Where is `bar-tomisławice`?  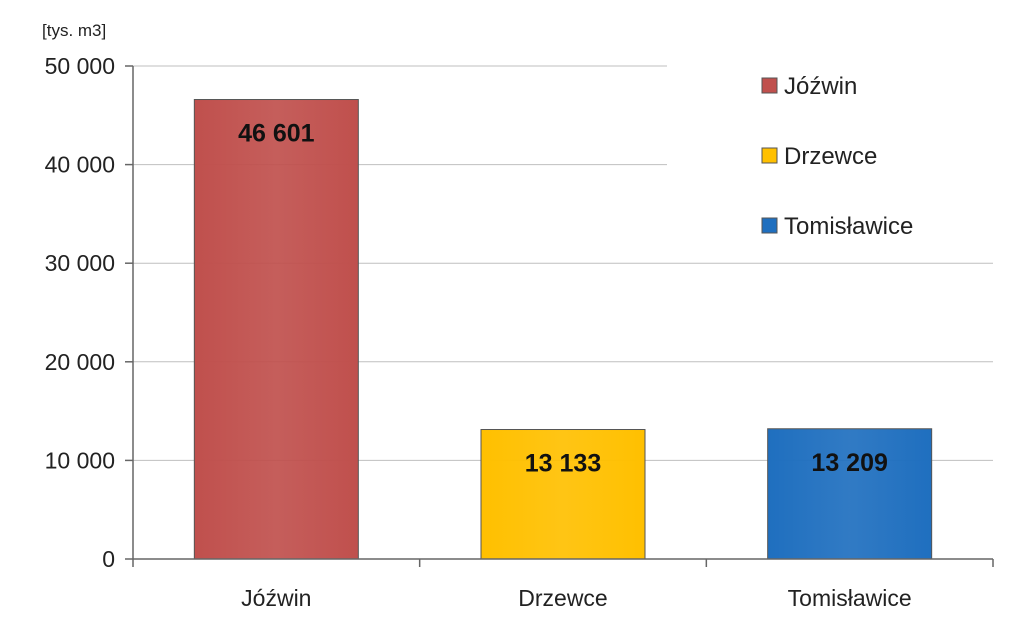
bar-tomisławice is located at coordinates (850, 494).